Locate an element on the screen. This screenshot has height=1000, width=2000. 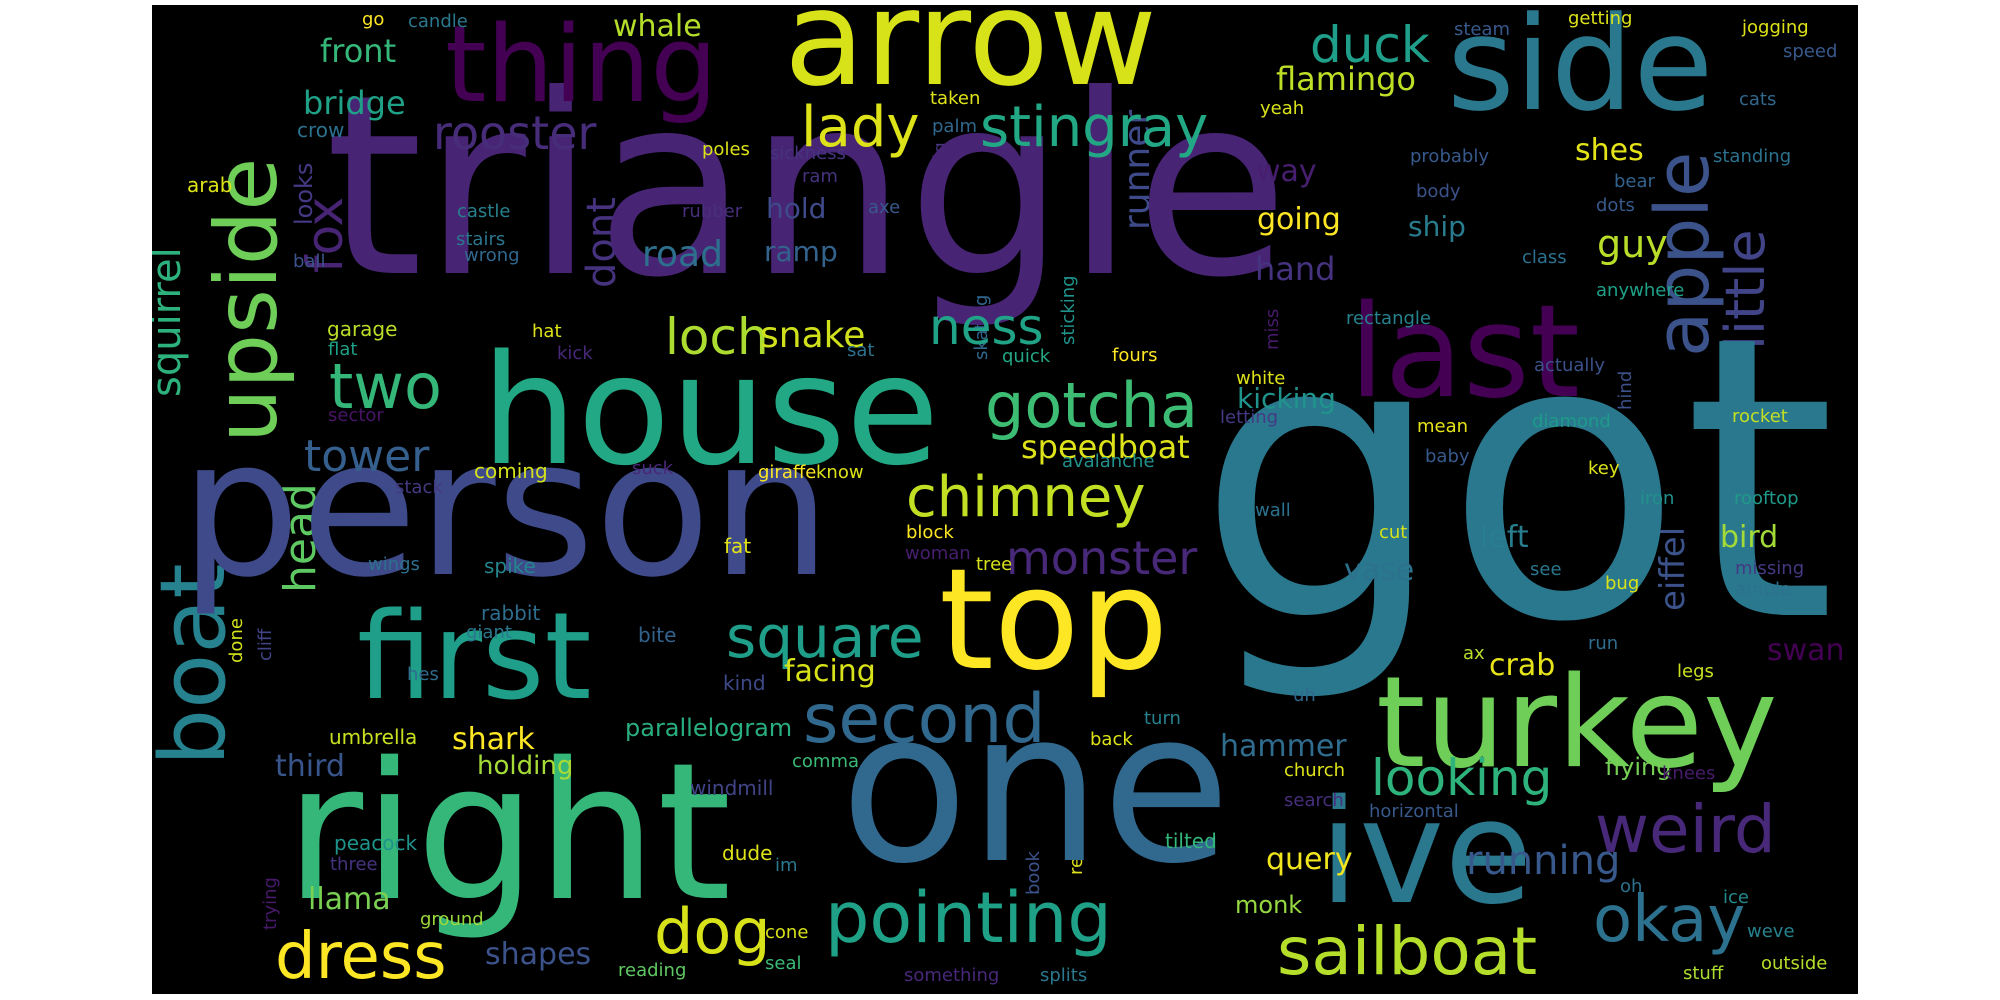
word-done: done is located at coordinates (236, 640).